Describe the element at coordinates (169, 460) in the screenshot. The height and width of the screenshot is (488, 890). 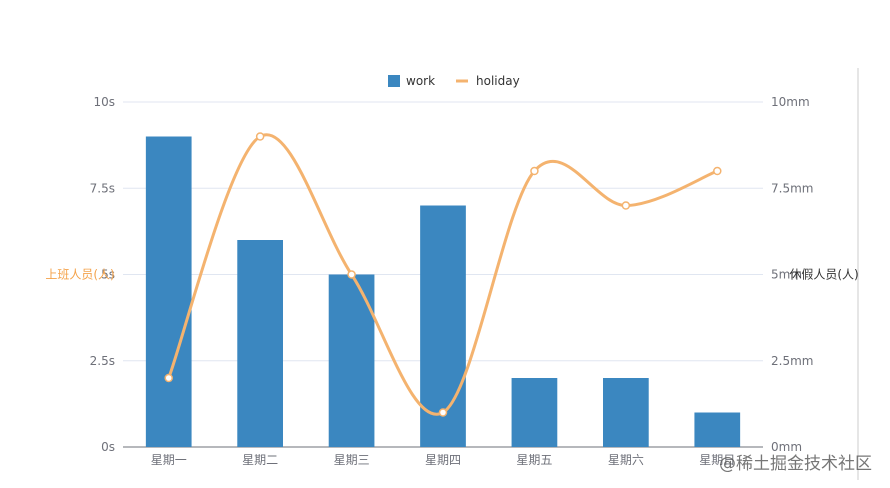
I see `x-tick-label: 星期一` at that location.